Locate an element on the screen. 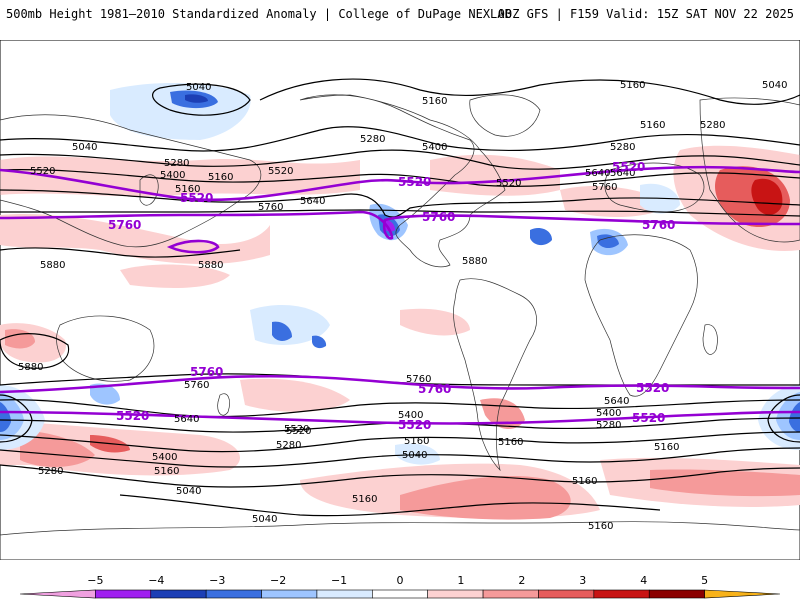 The width and height of the screenshot is (800, 600). purple-5760-nh is located at coordinates (400, 225).